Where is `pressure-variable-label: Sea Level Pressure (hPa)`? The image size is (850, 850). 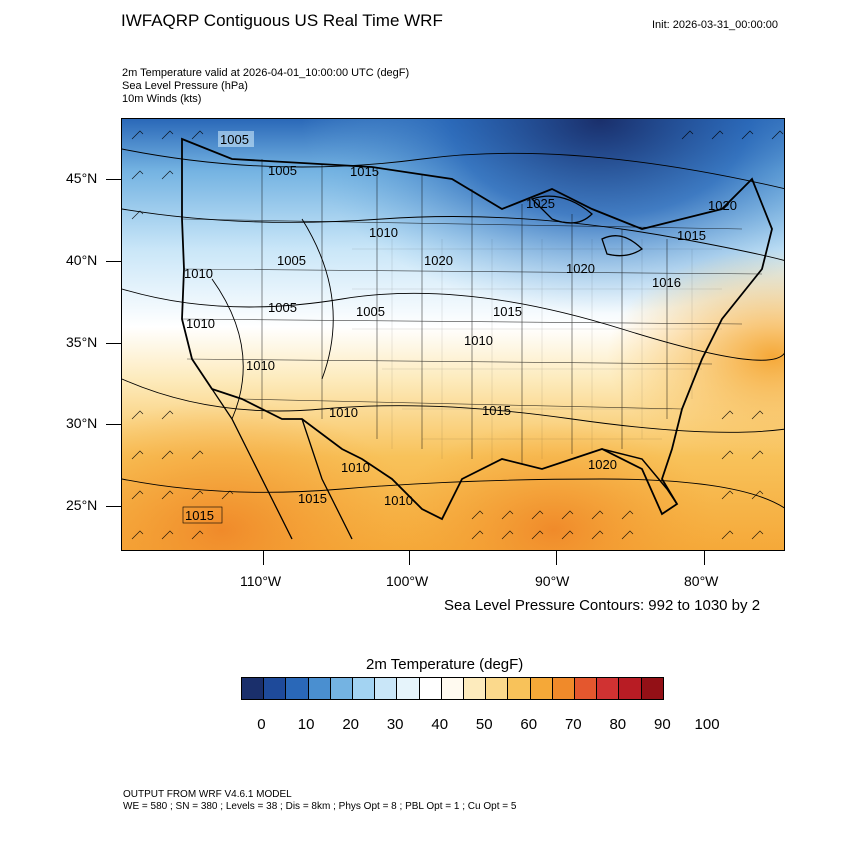
pressure-variable-label: Sea Level Pressure (hPa) is located at coordinates (185, 86).